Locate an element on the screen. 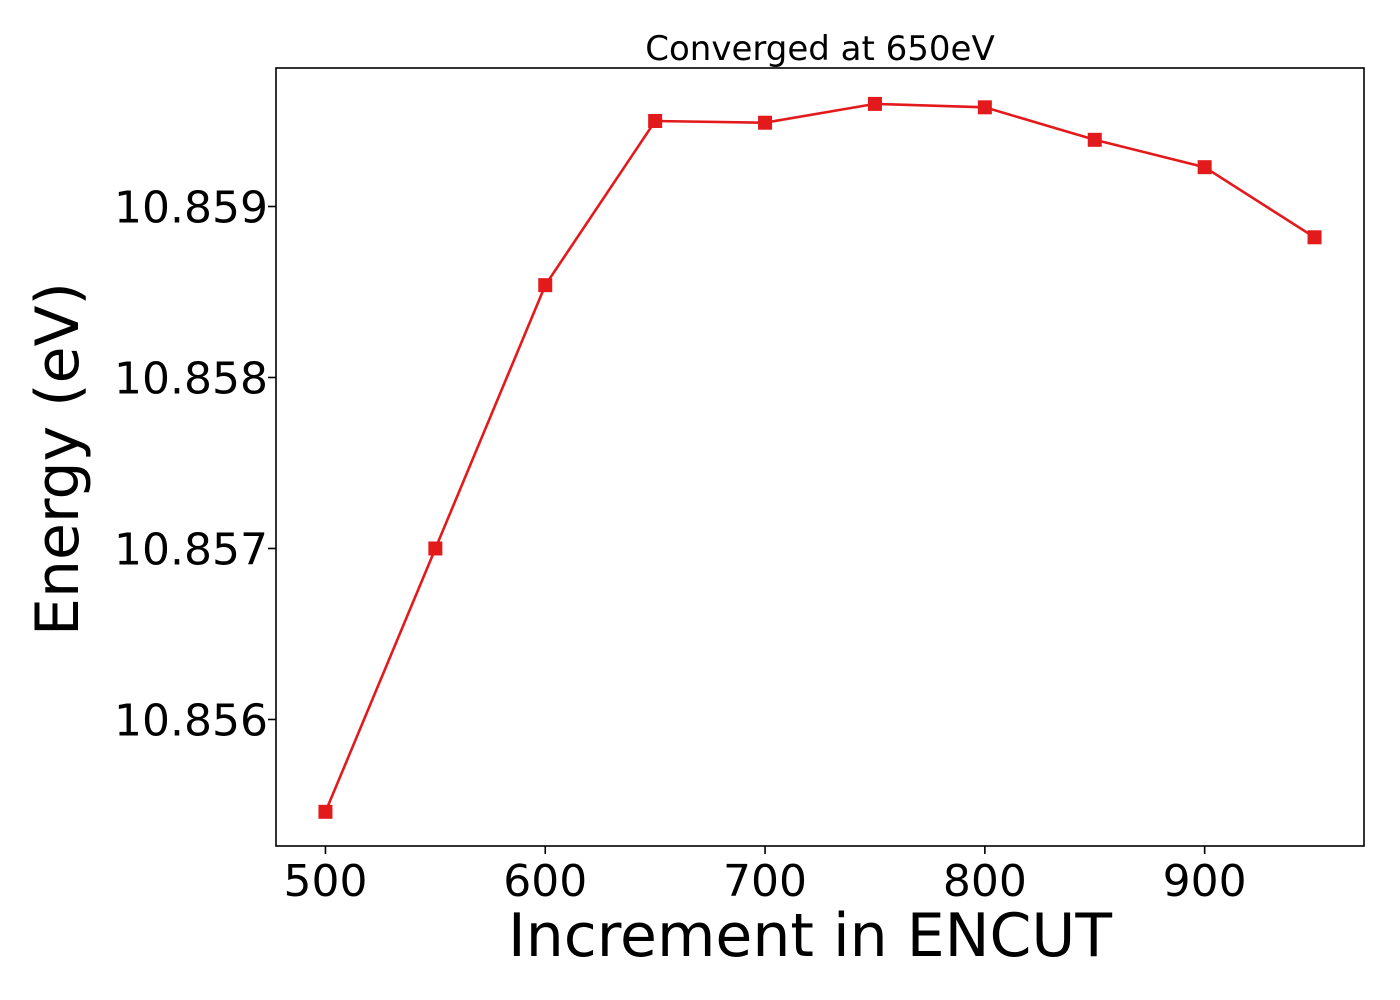 The image size is (1400, 1000). y-axis-title: Energy (eV) is located at coordinates (58, 459).